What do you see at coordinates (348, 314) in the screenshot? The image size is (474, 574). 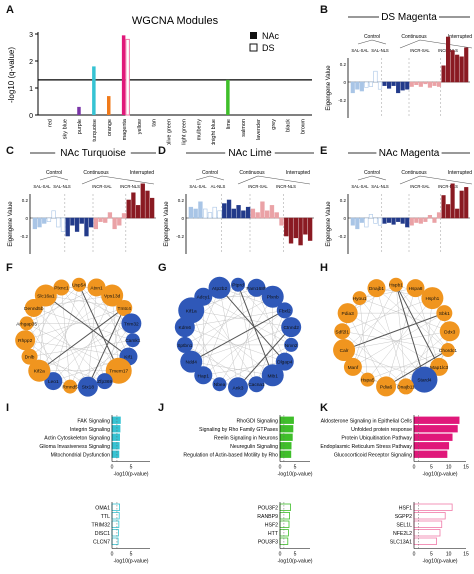 I see `network-node-label: Pdia3` at bounding box center [348, 314].